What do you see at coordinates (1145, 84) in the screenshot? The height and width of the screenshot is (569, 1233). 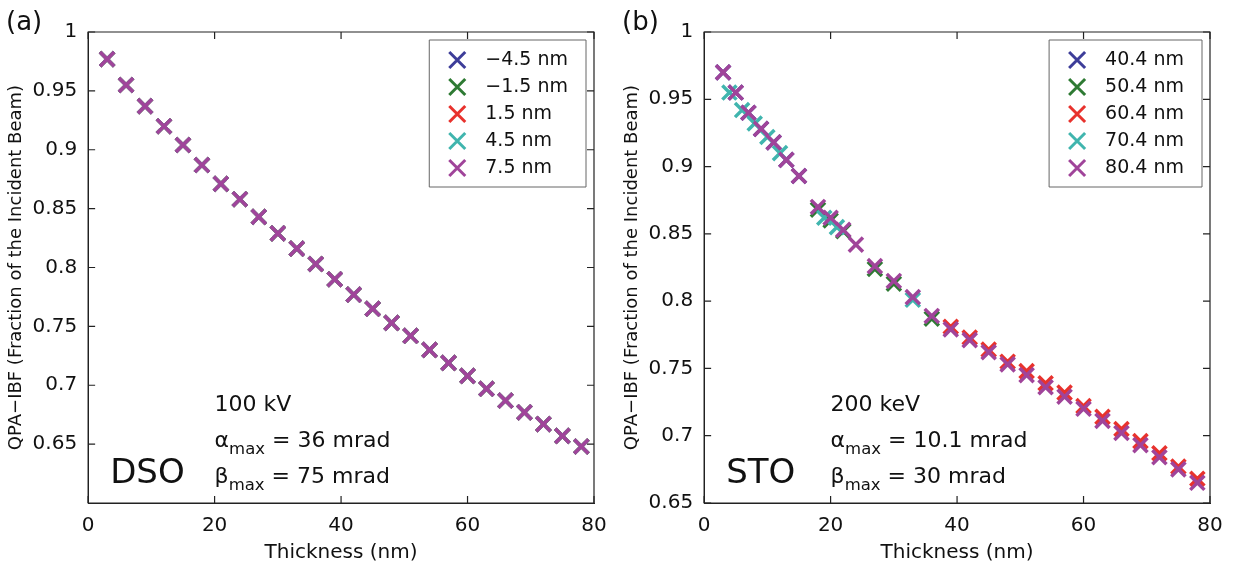 I see `legend-label: 50.4 nm` at bounding box center [1145, 84].